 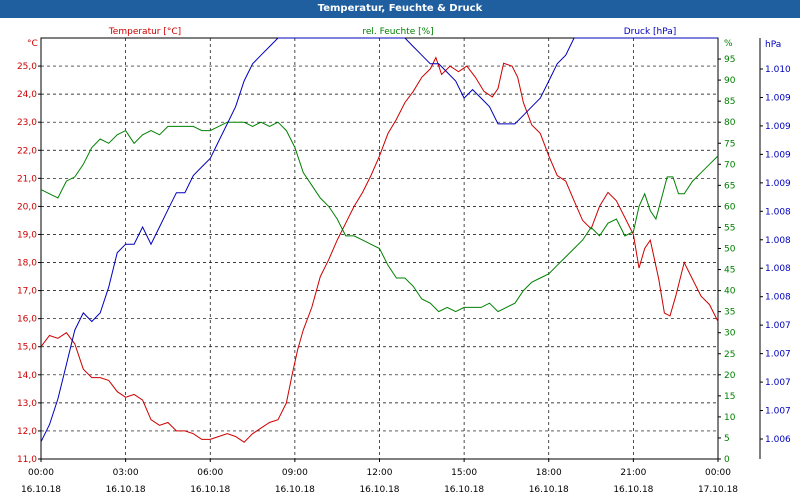 What do you see at coordinates (778, 440) in the screenshot?
I see `pressure-tick-label: 1.006` at bounding box center [778, 440].